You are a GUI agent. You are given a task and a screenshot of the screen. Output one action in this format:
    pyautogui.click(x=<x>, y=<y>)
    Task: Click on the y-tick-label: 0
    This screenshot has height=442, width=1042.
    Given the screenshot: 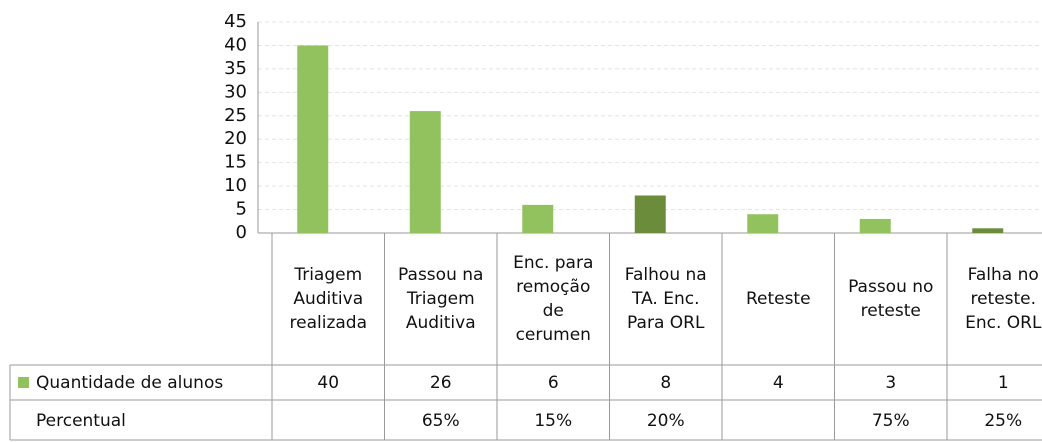 What is the action you would take?
    pyautogui.click(x=241, y=232)
    